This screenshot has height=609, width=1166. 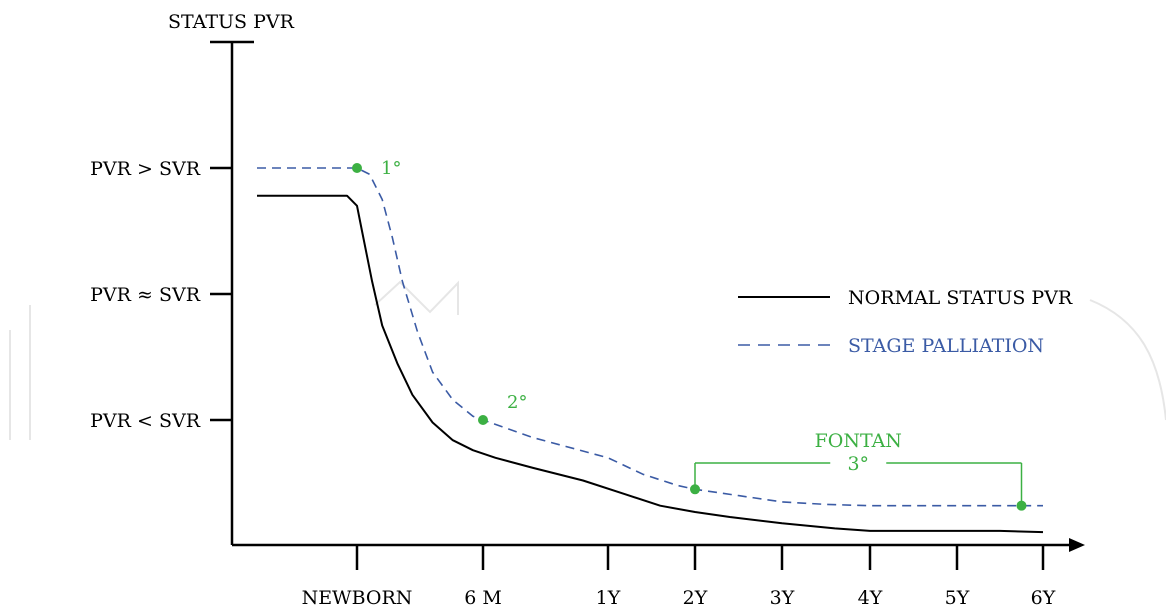 I want to click on x-tick-label: NEWBORN, so click(x=357, y=598).